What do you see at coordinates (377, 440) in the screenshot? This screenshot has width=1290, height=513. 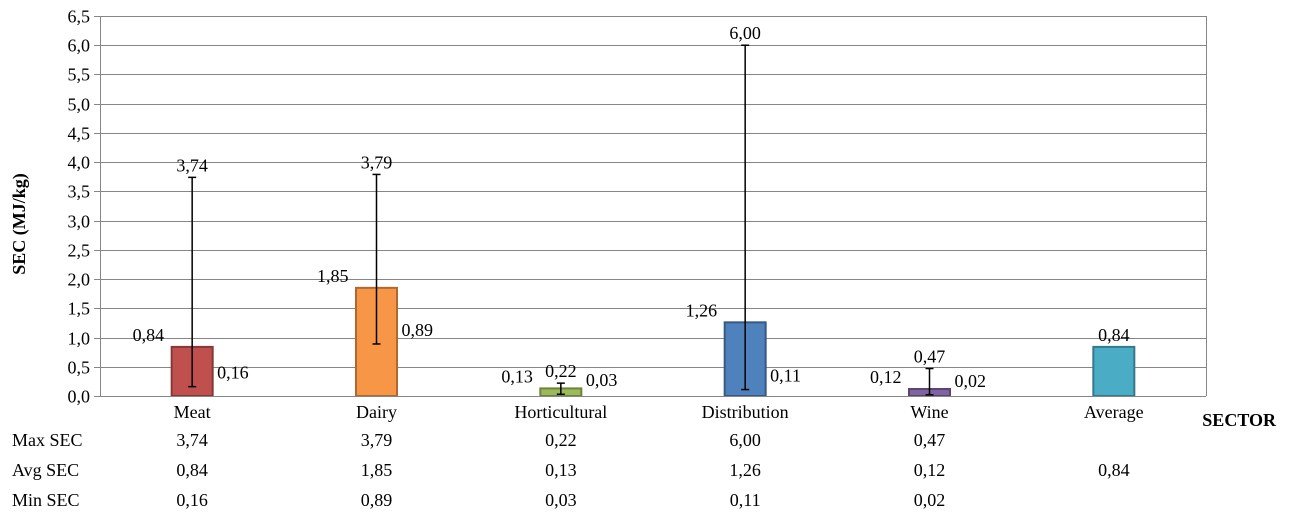 I see `table-cell: 3,79` at bounding box center [377, 440].